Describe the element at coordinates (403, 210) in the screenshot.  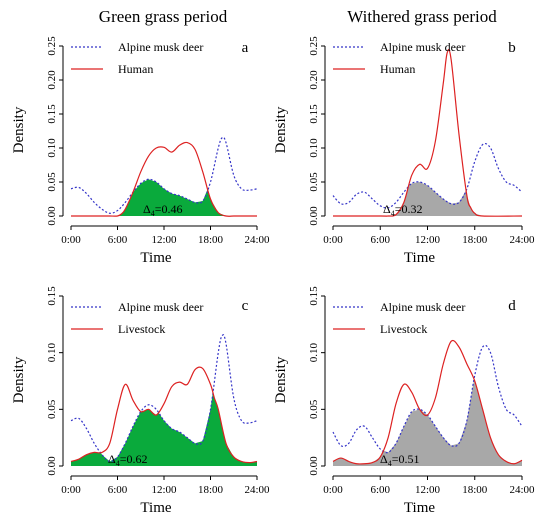
I see `overlap-coefficient: Δ4=0.32` at that location.